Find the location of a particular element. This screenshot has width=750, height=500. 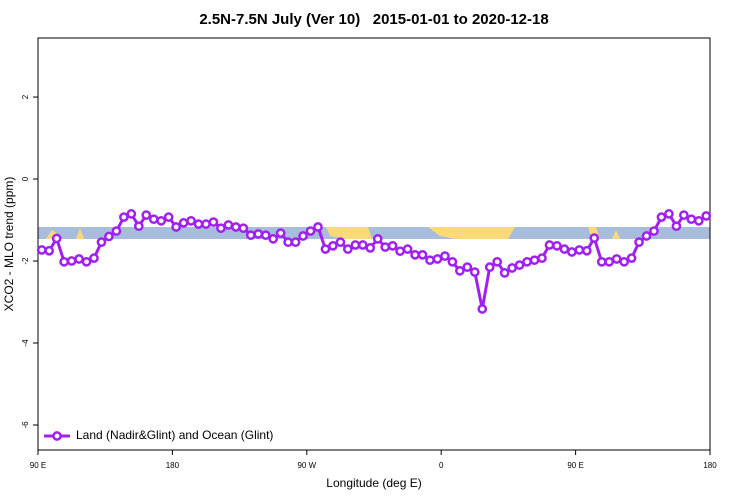

y-tick-label: -6 is located at coordinates (25, 425).